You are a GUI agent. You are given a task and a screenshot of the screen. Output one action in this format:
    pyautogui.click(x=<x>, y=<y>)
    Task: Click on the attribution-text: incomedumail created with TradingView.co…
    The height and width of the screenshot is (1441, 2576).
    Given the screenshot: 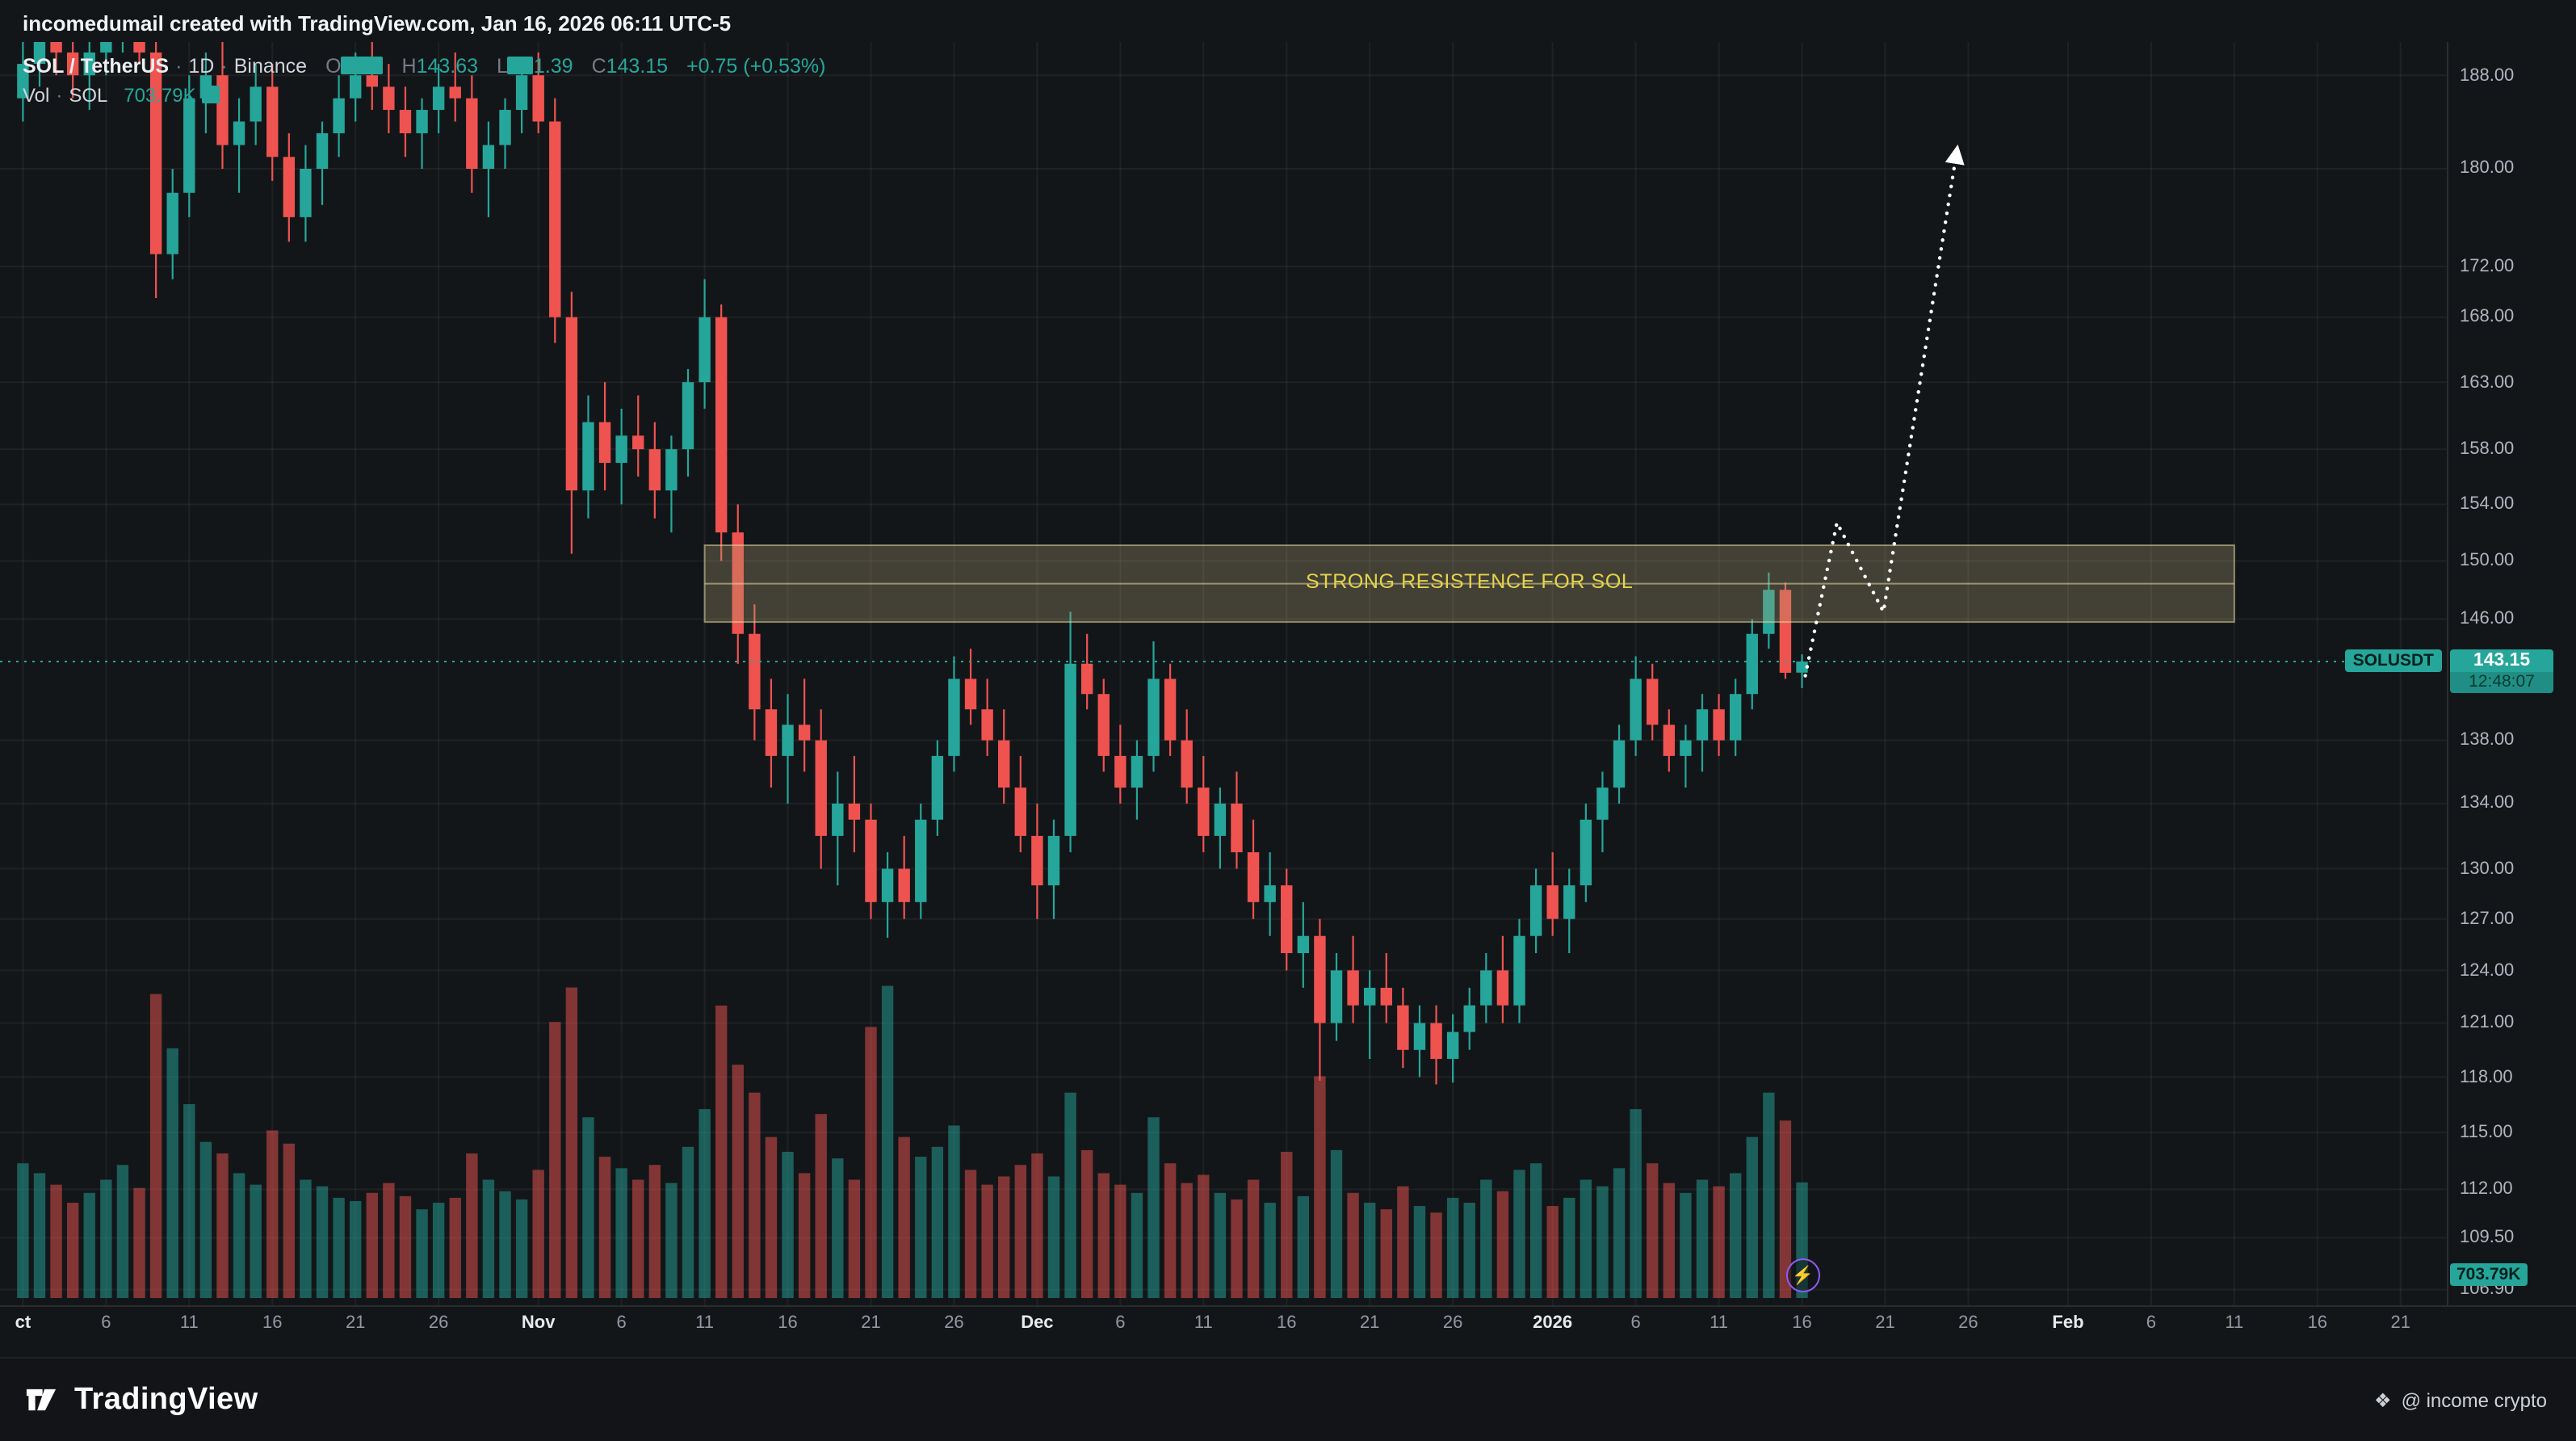 What is the action you would take?
    pyautogui.click(x=377, y=23)
    